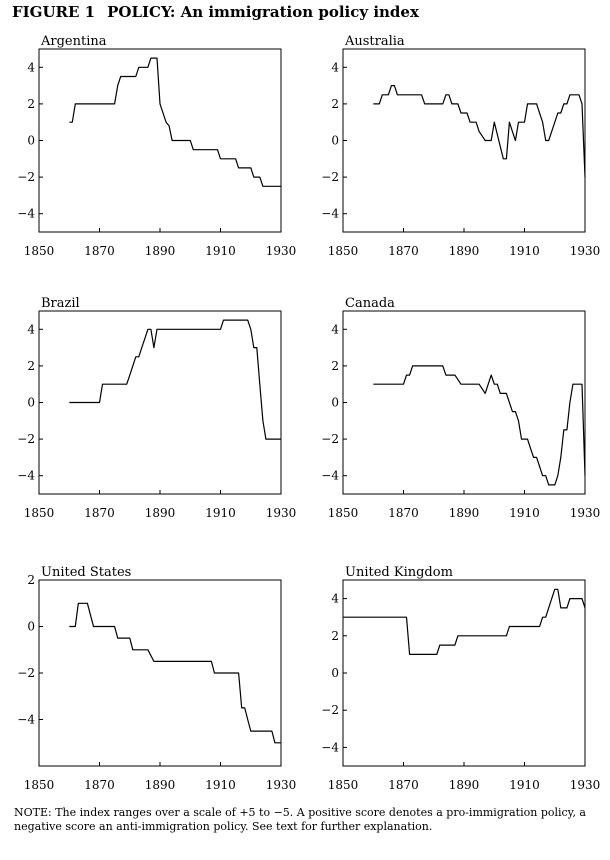 The image size is (610, 860). I want to click on panel-united-states: United States 2 0 −2 −4 1850 1870 1890 1910 1930, so click(156, 678).